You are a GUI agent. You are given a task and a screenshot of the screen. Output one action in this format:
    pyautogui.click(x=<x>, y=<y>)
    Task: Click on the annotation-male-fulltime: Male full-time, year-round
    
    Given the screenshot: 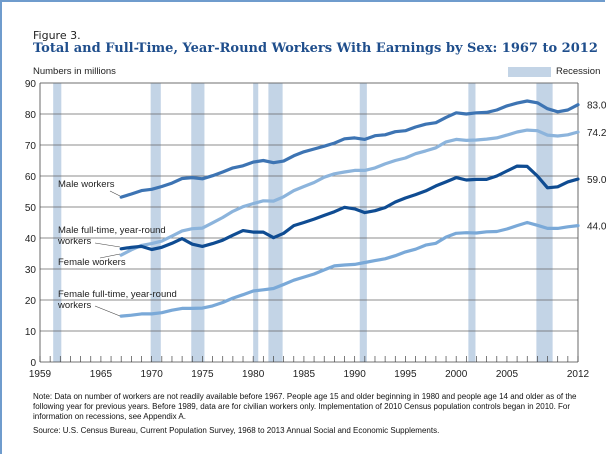 What is the action you would take?
    pyautogui.click(x=112, y=230)
    